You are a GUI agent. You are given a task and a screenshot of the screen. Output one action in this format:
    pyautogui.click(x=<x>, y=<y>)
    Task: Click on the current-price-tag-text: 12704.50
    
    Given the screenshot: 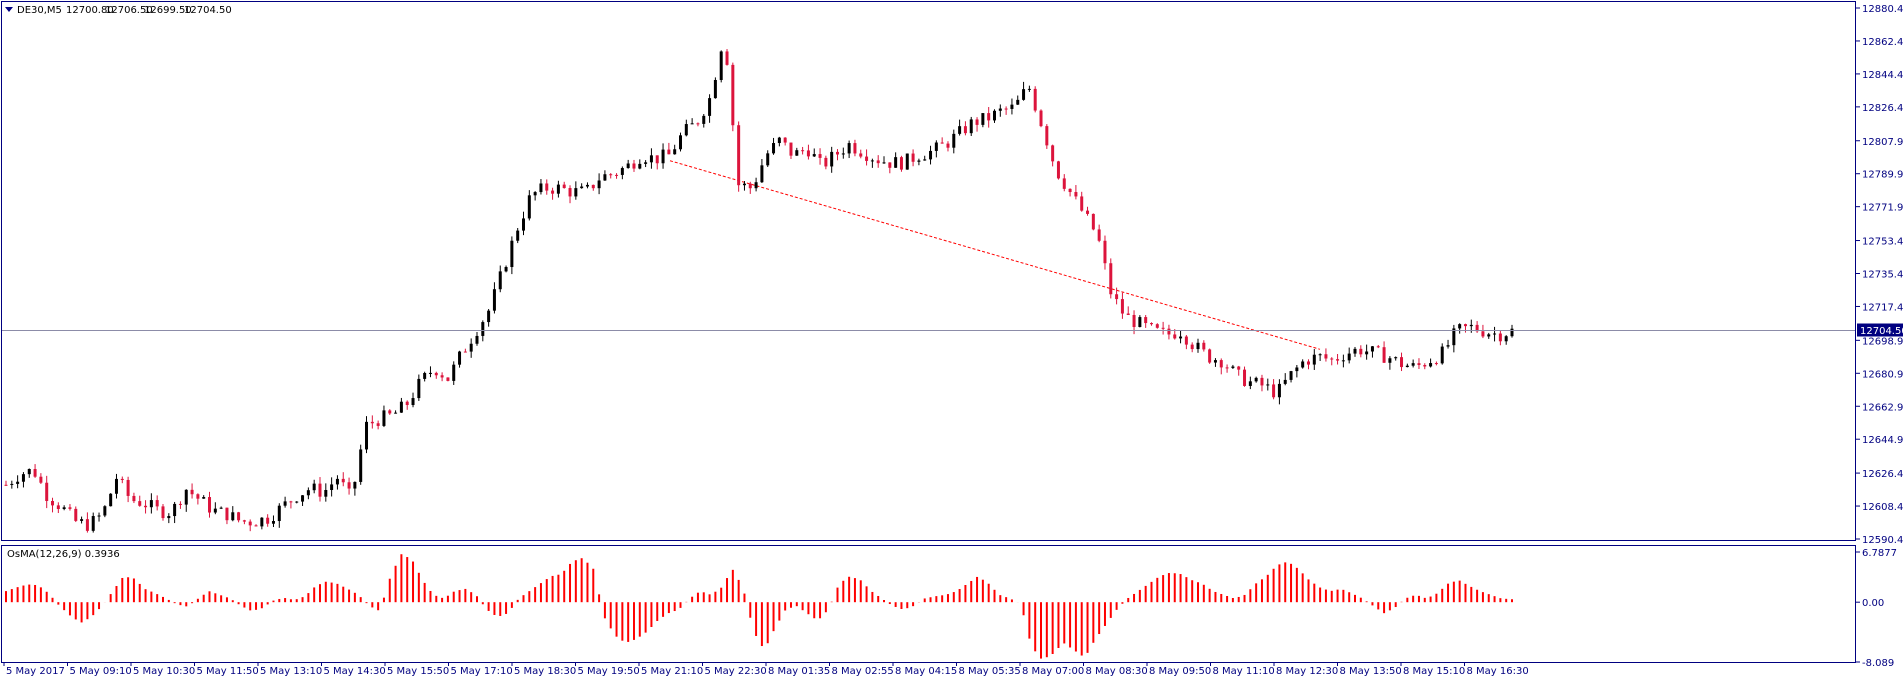 What is the action you would take?
    pyautogui.click(x=1882, y=331)
    